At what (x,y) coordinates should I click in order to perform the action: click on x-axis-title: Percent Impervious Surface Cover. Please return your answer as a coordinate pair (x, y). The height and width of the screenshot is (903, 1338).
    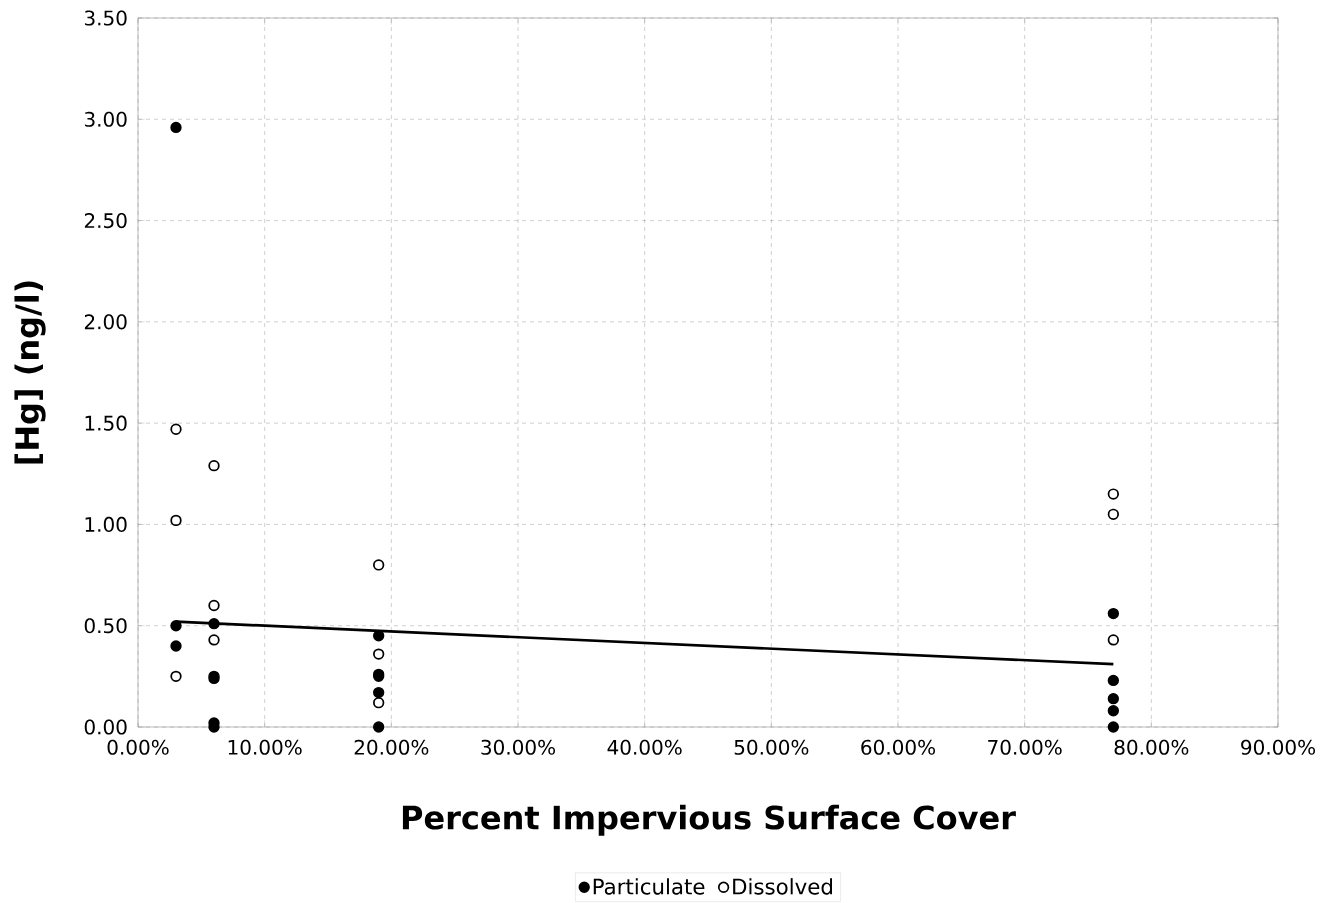
    Looking at the image, I should click on (709, 820).